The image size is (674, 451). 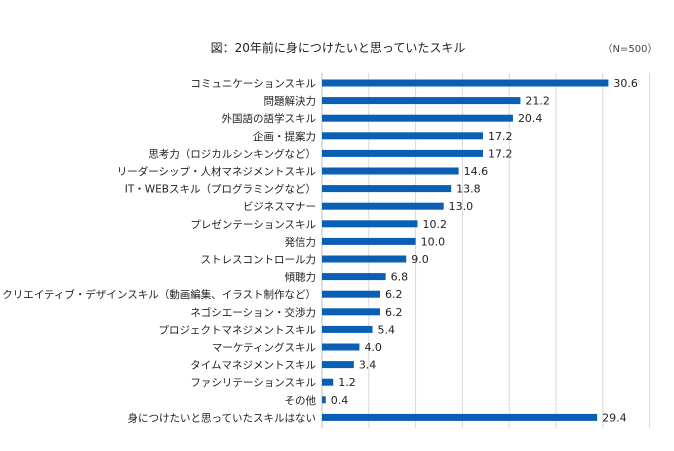 I want to click on value-label: 9.0, so click(x=420, y=259).